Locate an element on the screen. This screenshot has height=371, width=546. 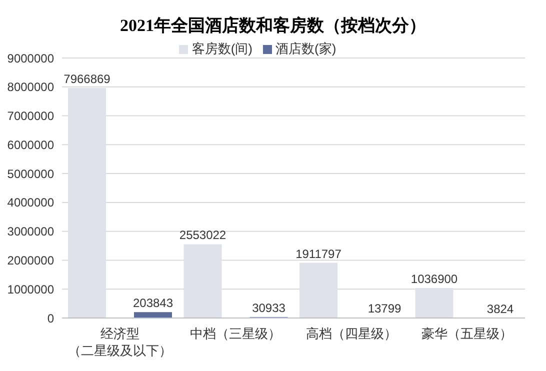
chart-title: 2021年全国酒店数和客房数（按档次分） is located at coordinates (273, 26).